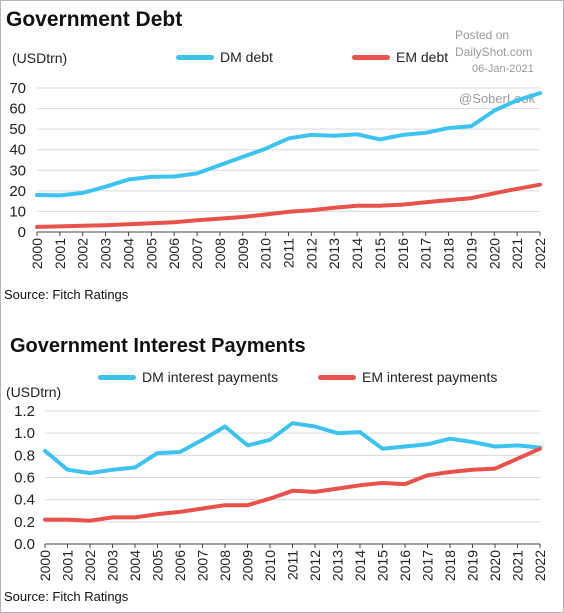  I want to click on chart2-ytick-label: 0.4, so click(24, 500).